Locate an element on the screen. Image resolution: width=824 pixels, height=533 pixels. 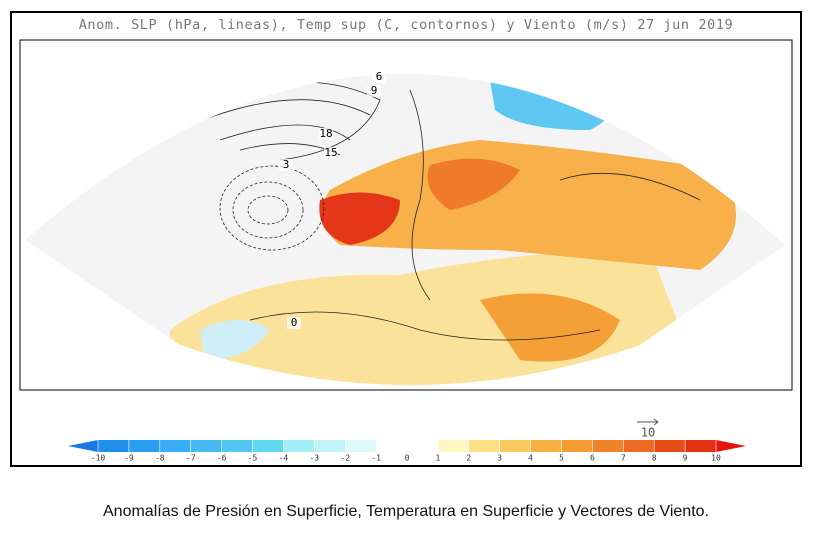
europe-anomaly is located at coordinates (529, 205).